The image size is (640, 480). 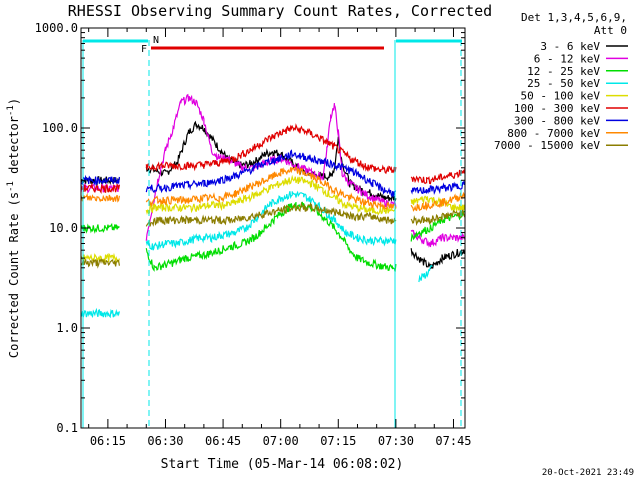 What do you see at coordinates (223, 441) in the screenshot?
I see `x-tick-label: 06:45` at bounding box center [223, 441].